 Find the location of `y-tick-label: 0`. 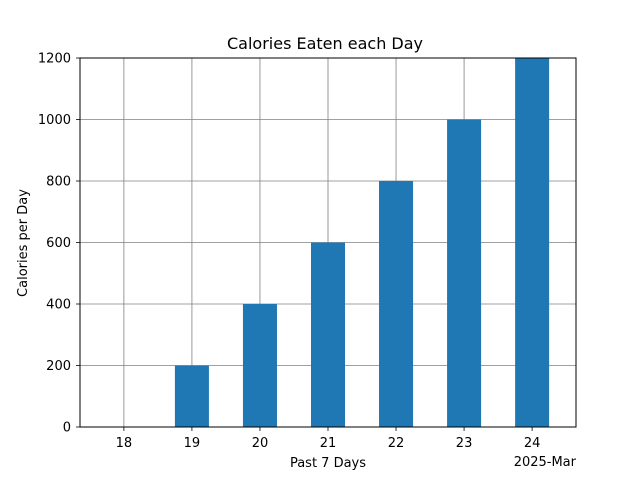

y-tick-label: 0 is located at coordinates (67, 428).